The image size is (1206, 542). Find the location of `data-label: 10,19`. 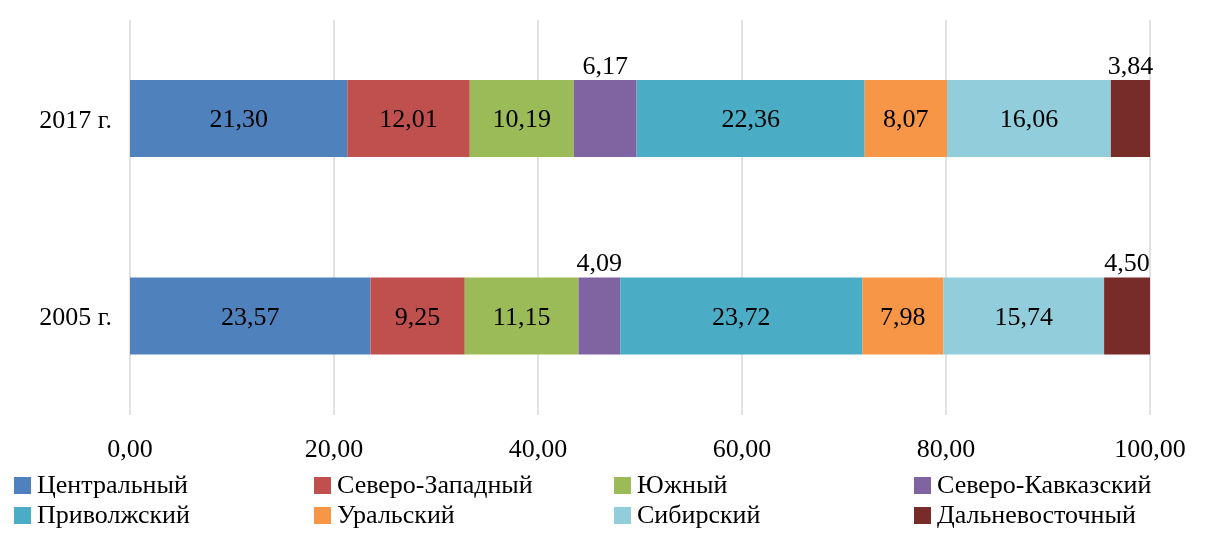

data-label: 10,19 is located at coordinates (521, 118).